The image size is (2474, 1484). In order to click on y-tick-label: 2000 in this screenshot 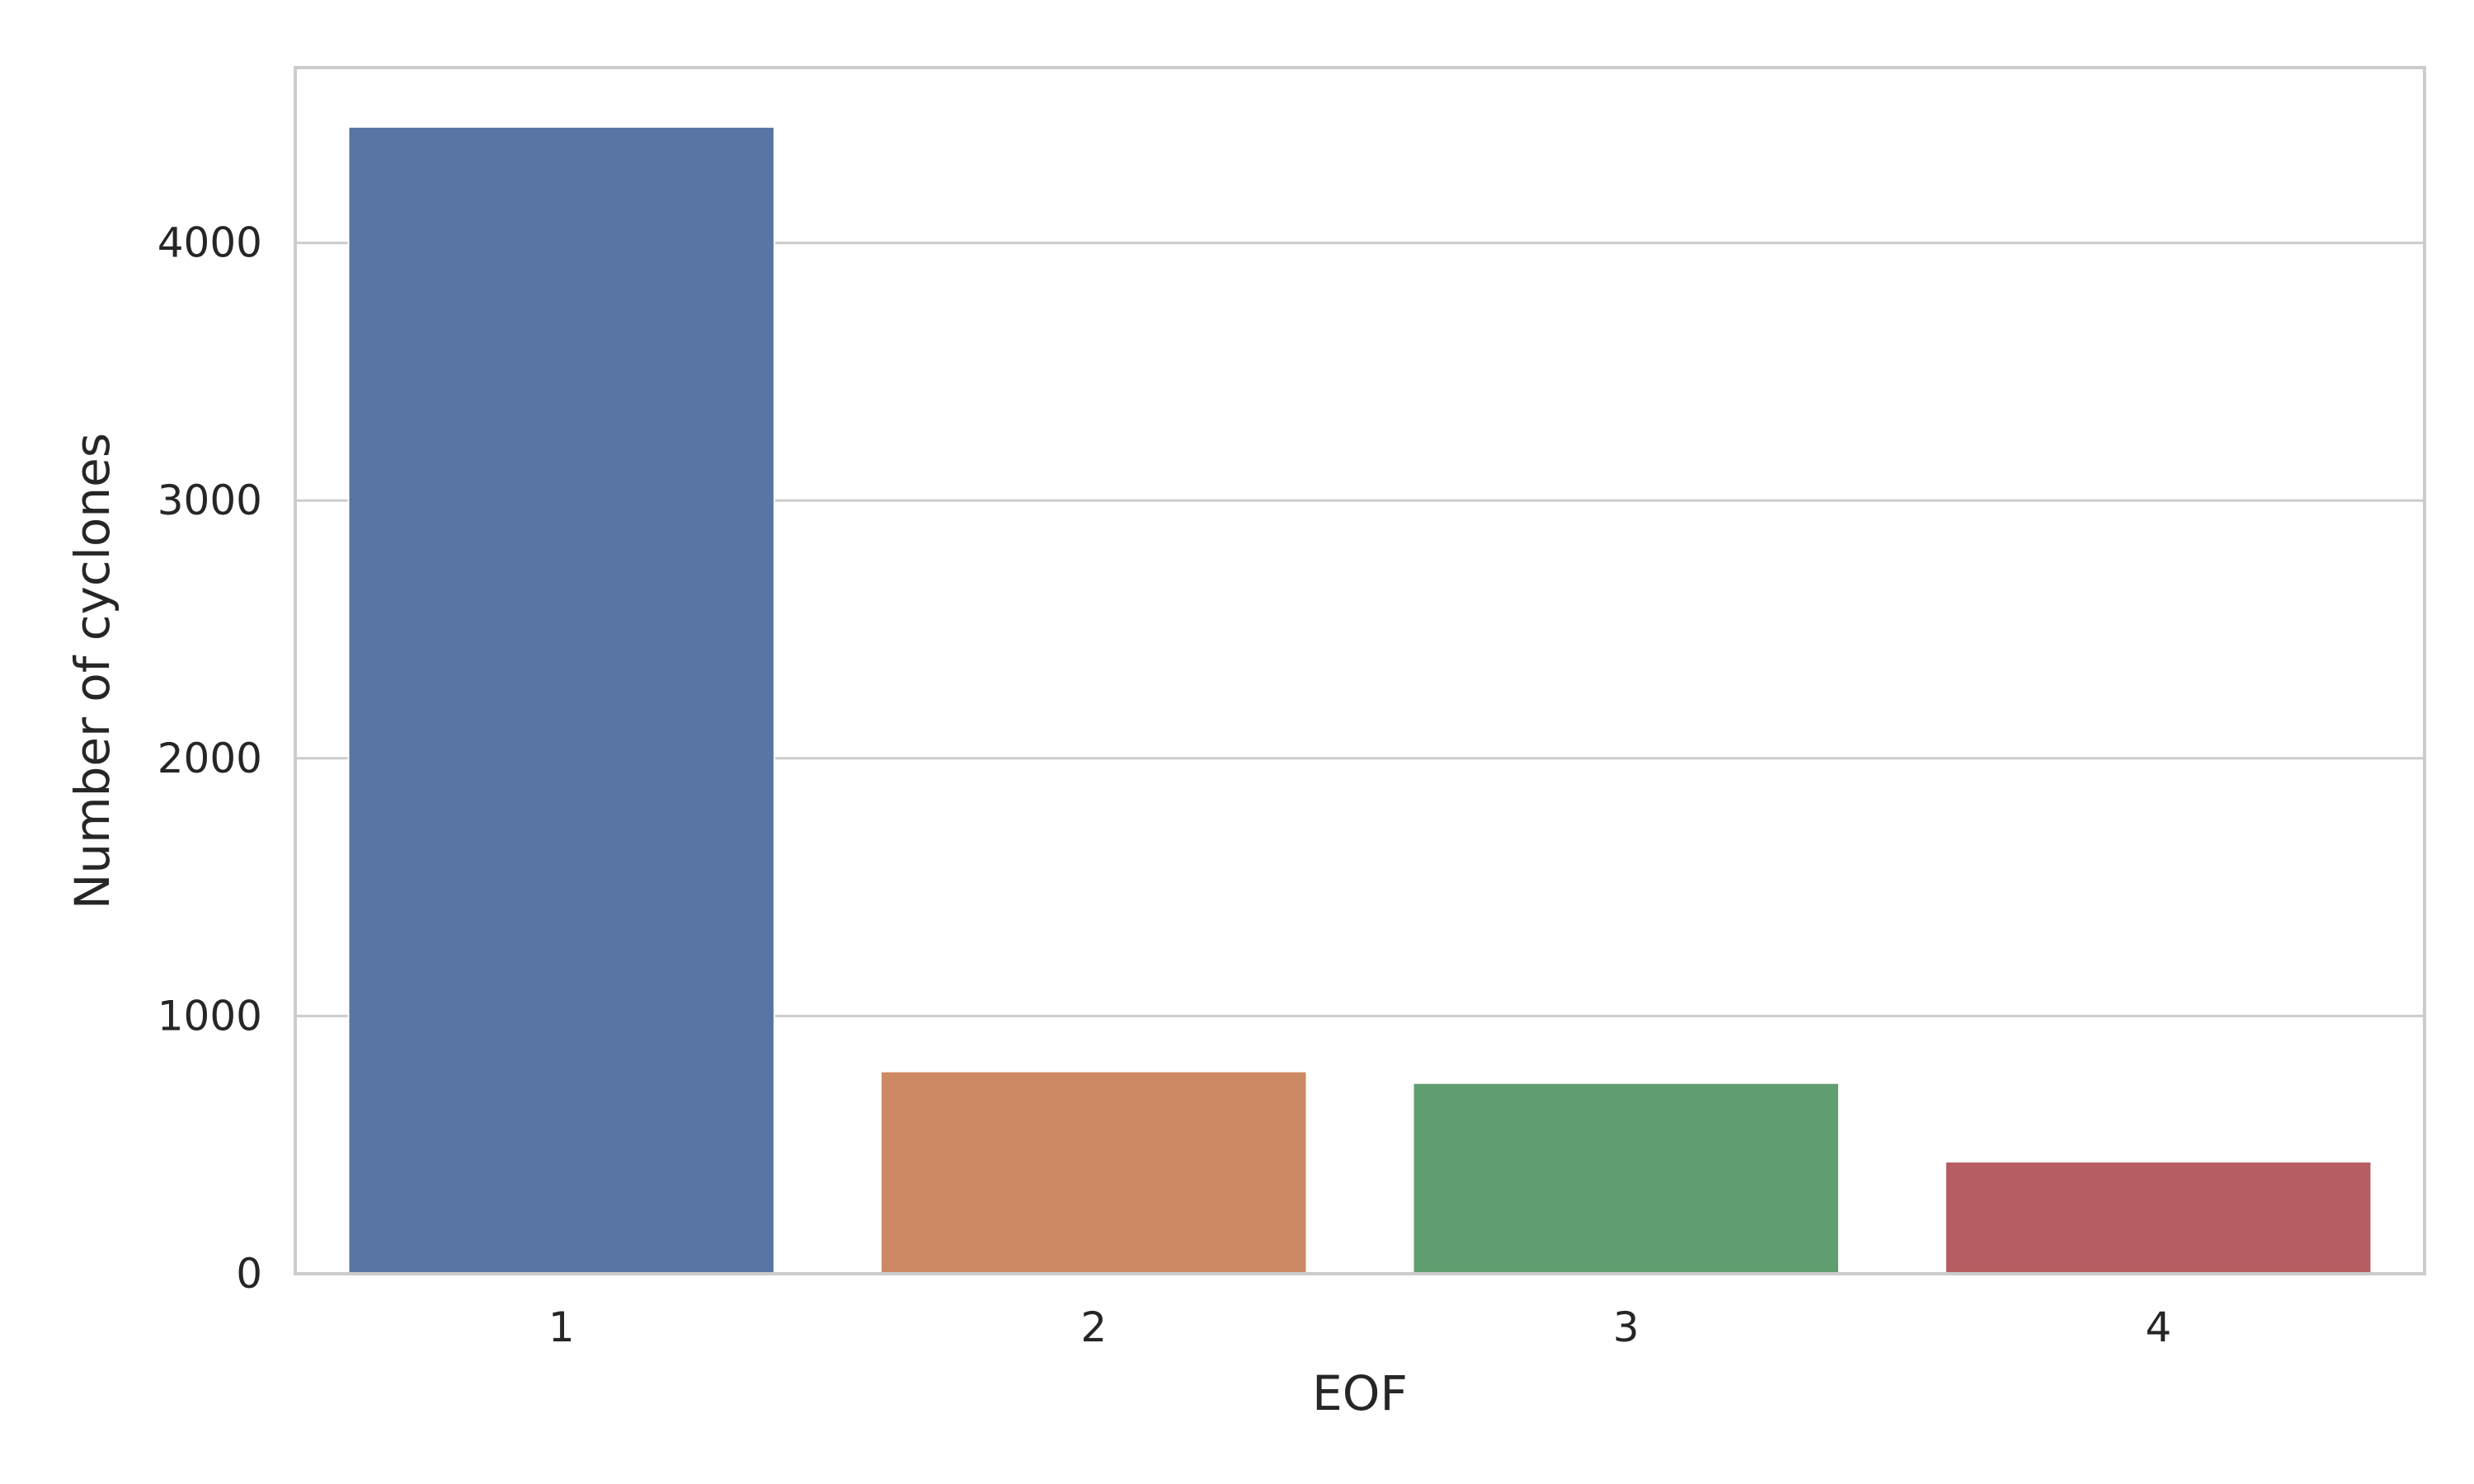, I will do `click(210, 758)`.